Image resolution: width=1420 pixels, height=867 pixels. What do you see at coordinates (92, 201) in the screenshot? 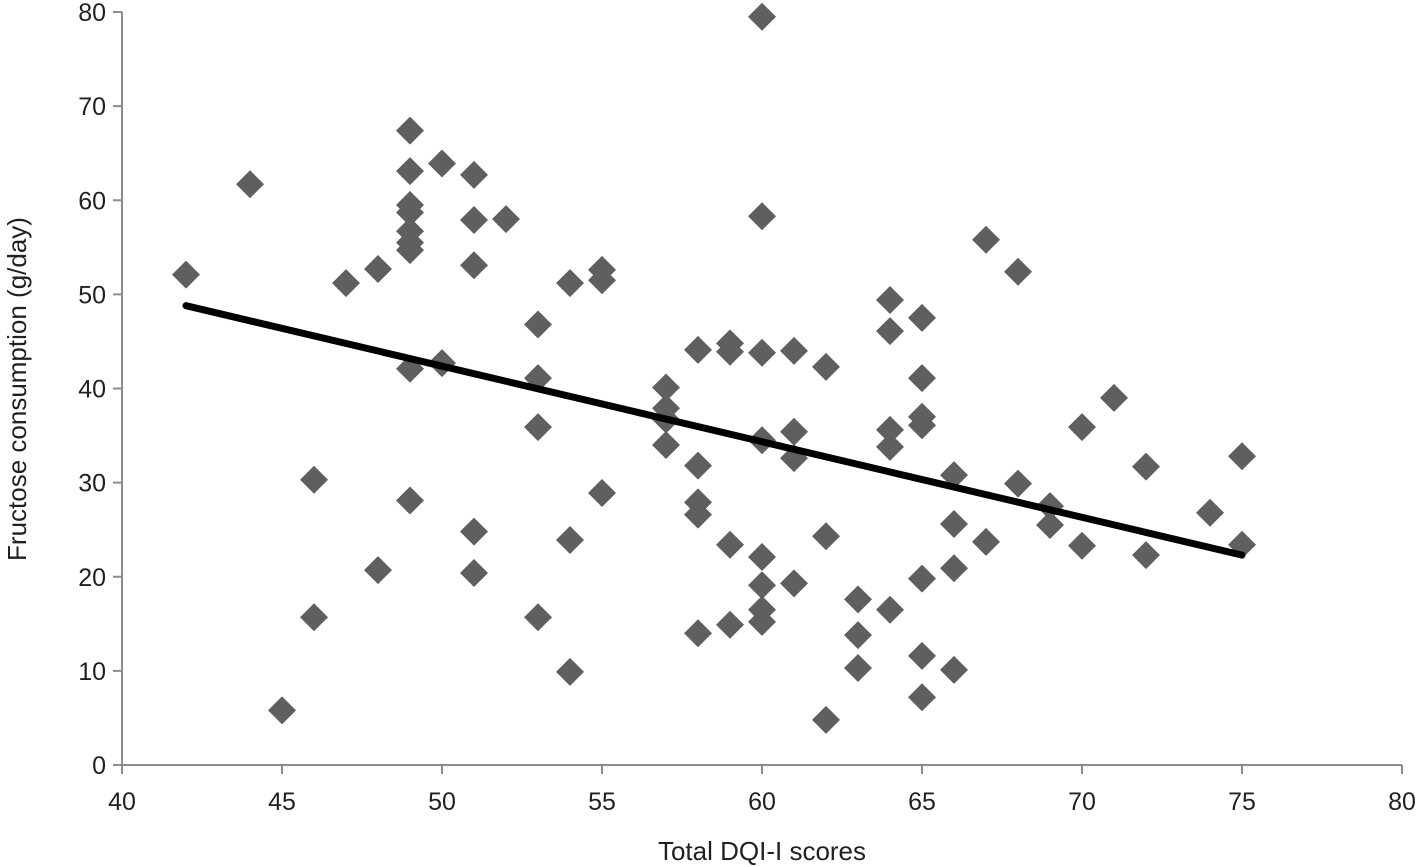
I see `y-tick-label: 60` at bounding box center [92, 201].